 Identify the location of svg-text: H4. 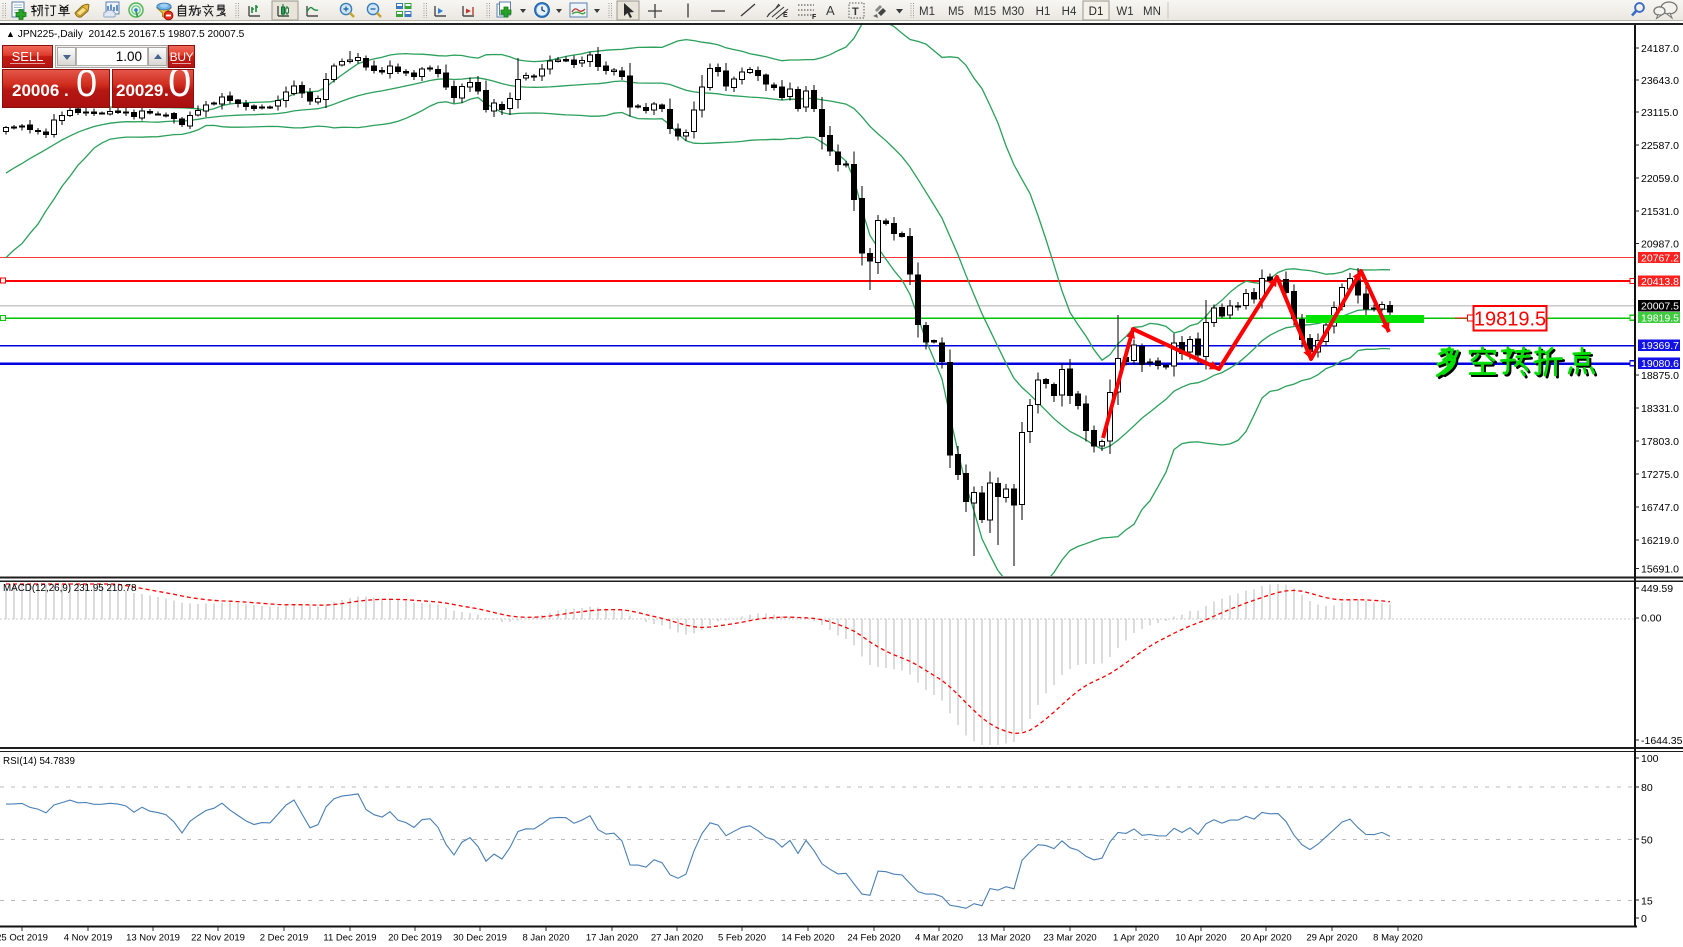
(1069, 12).